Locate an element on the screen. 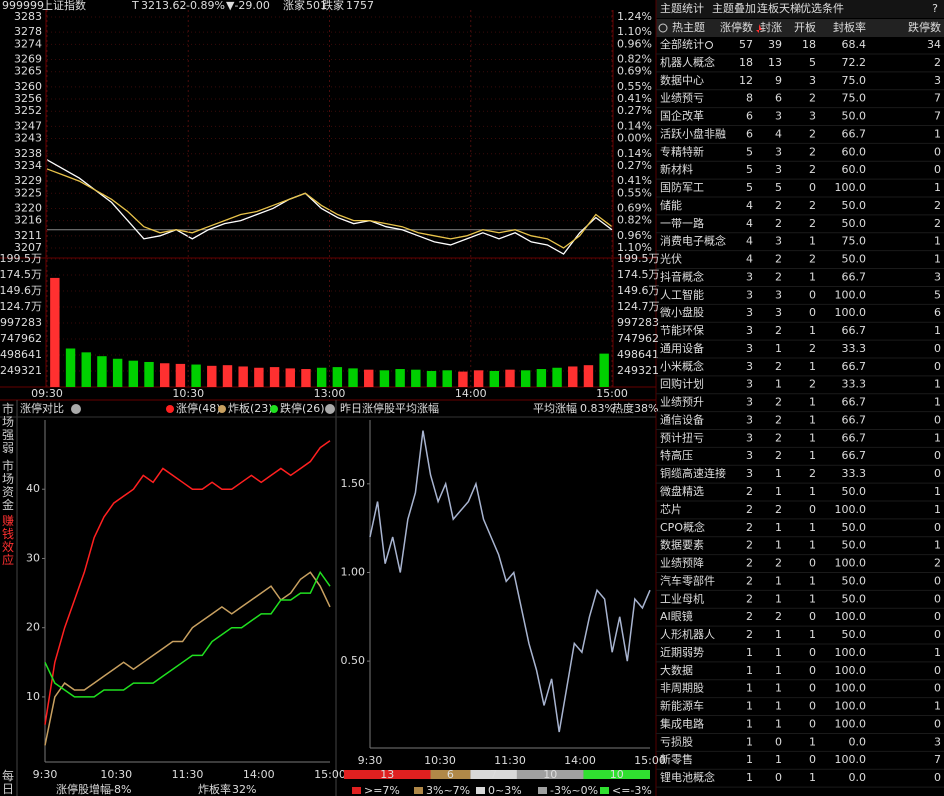 Image resolution: width=944 pixels, height=796 pixels. column-header: 跌停数 is located at coordinates (924, 27).